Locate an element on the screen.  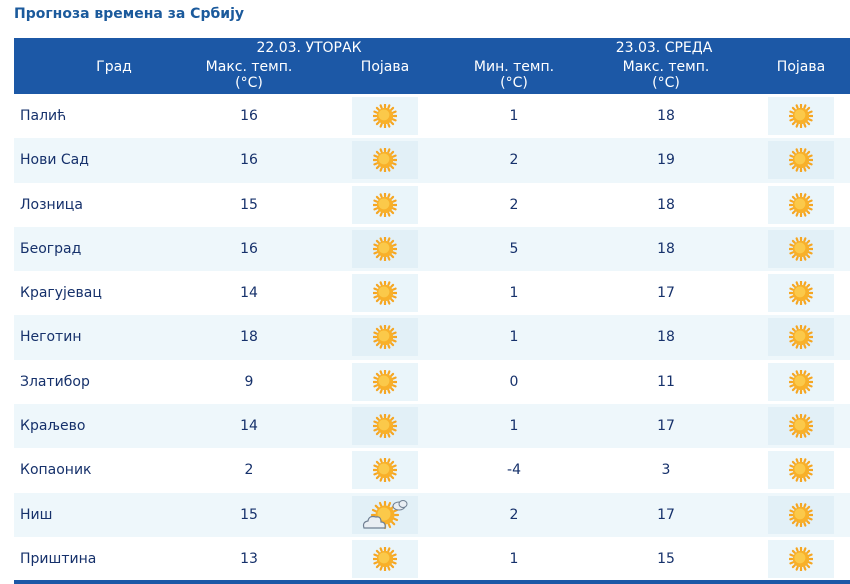
header-max-temp-2: Макс. темп. (°C) is located at coordinates (666, 75).